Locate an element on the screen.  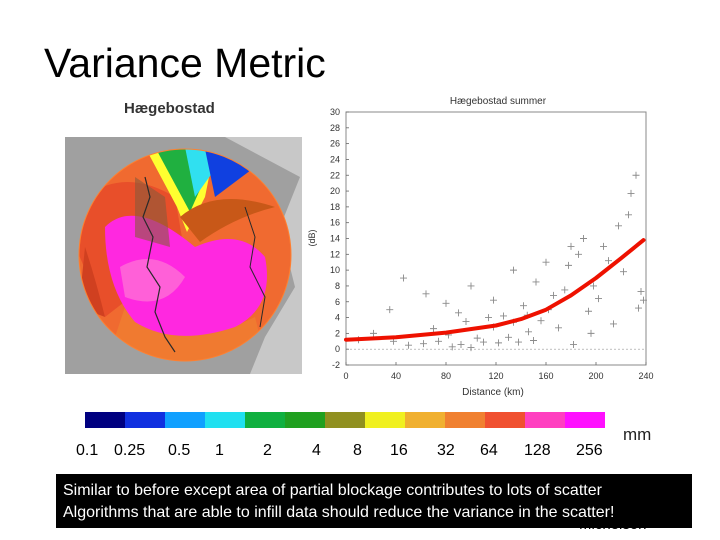
radar-blockage-west is located at coordinates (152, 212).